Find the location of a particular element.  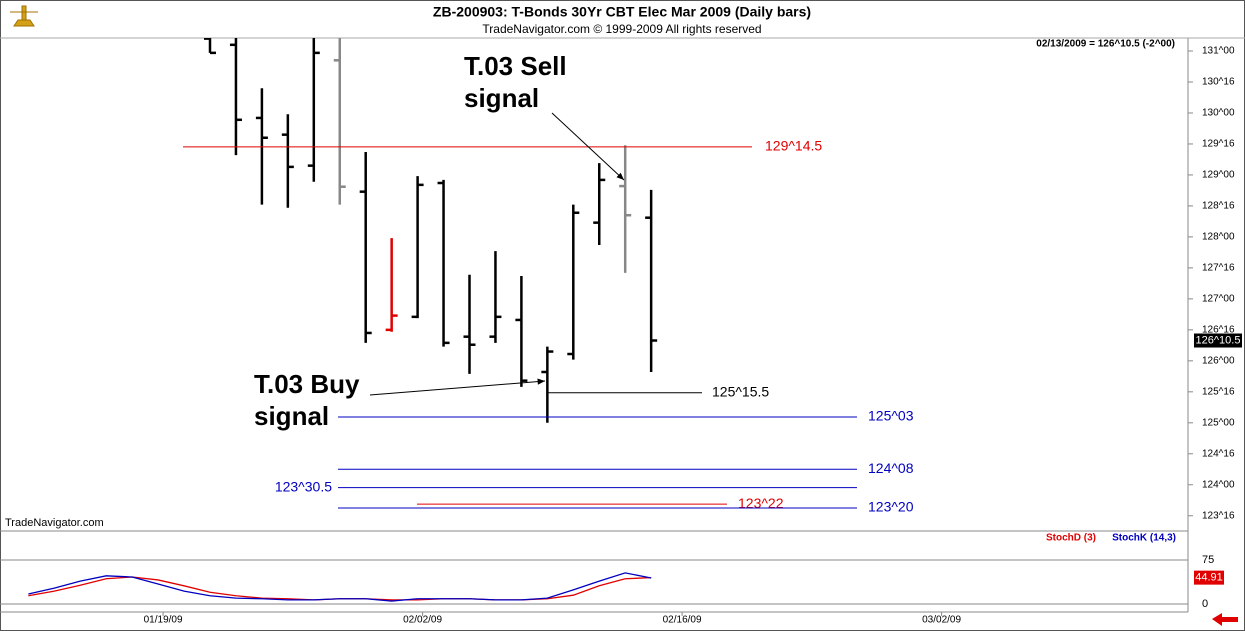

last-price-label: 126^10.5 is located at coordinates (1218, 340).